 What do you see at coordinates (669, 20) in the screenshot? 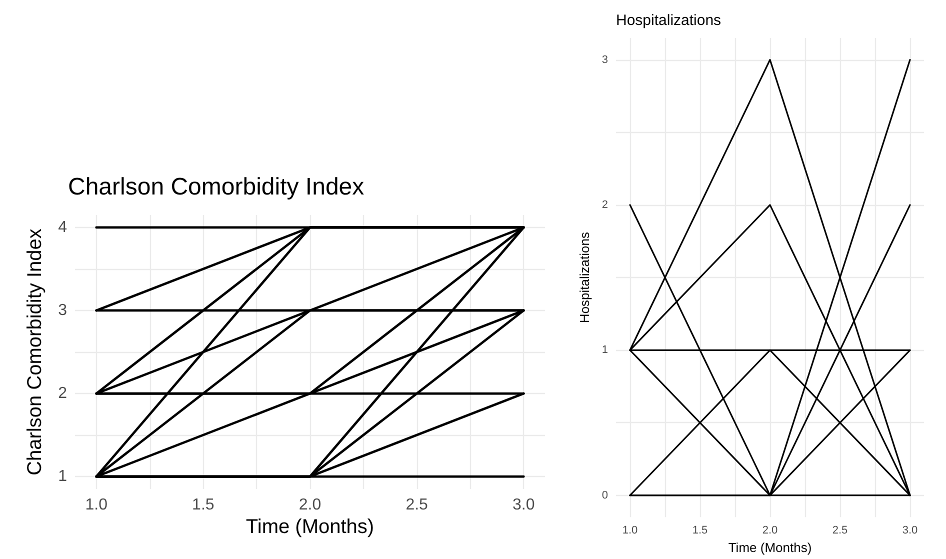
I see `chart-title: Hospitalizations` at bounding box center [669, 20].